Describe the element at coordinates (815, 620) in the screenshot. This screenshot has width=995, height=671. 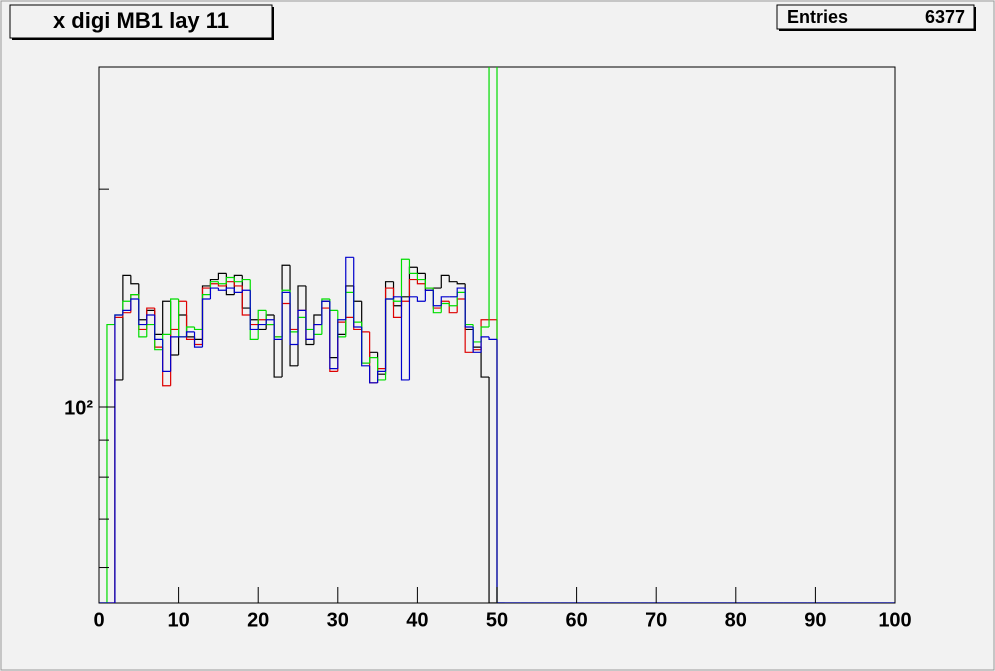
I see `x-tick-label: 90` at that location.